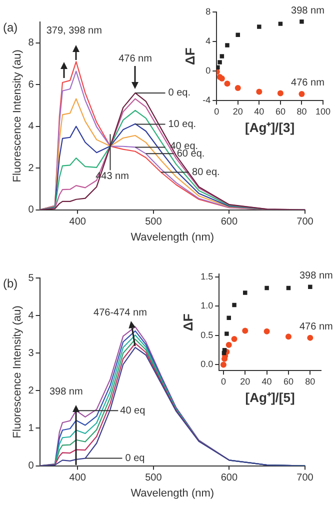  I want to click on annotation: 0 eq., so click(179, 93).